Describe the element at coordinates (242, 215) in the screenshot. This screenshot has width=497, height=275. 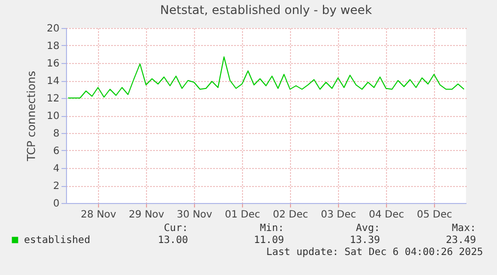
I see `x-tick-label: 01 Dec` at that location.